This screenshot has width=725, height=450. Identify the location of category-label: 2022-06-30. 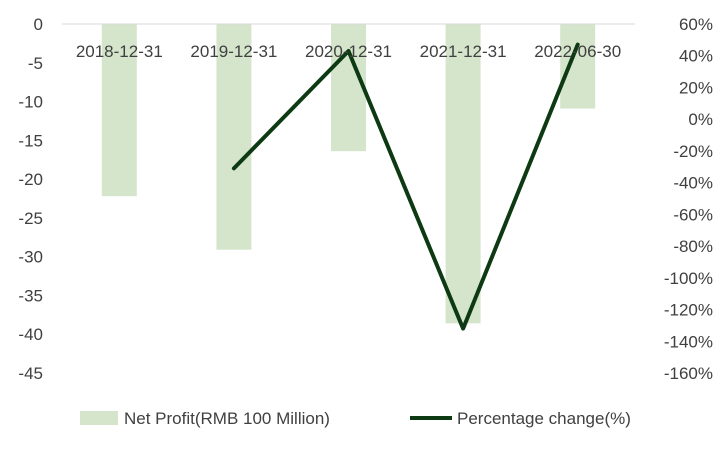
(577, 51).